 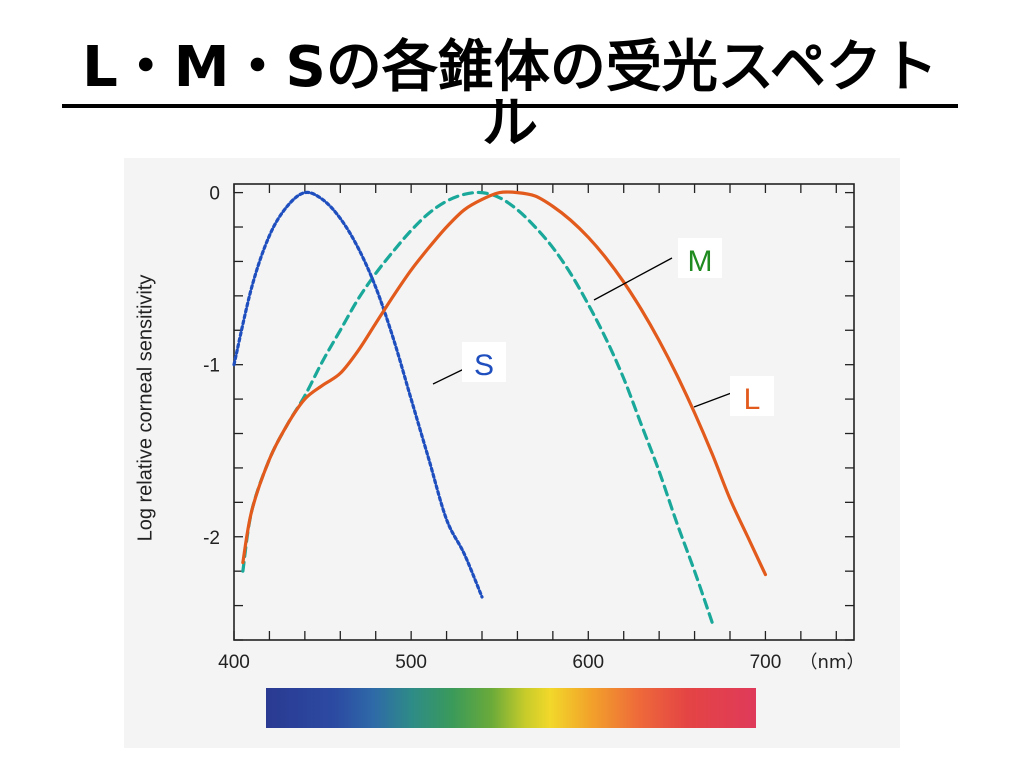 What do you see at coordinates (588, 662) in the screenshot?
I see `x-tick-label: 600` at bounding box center [588, 662].